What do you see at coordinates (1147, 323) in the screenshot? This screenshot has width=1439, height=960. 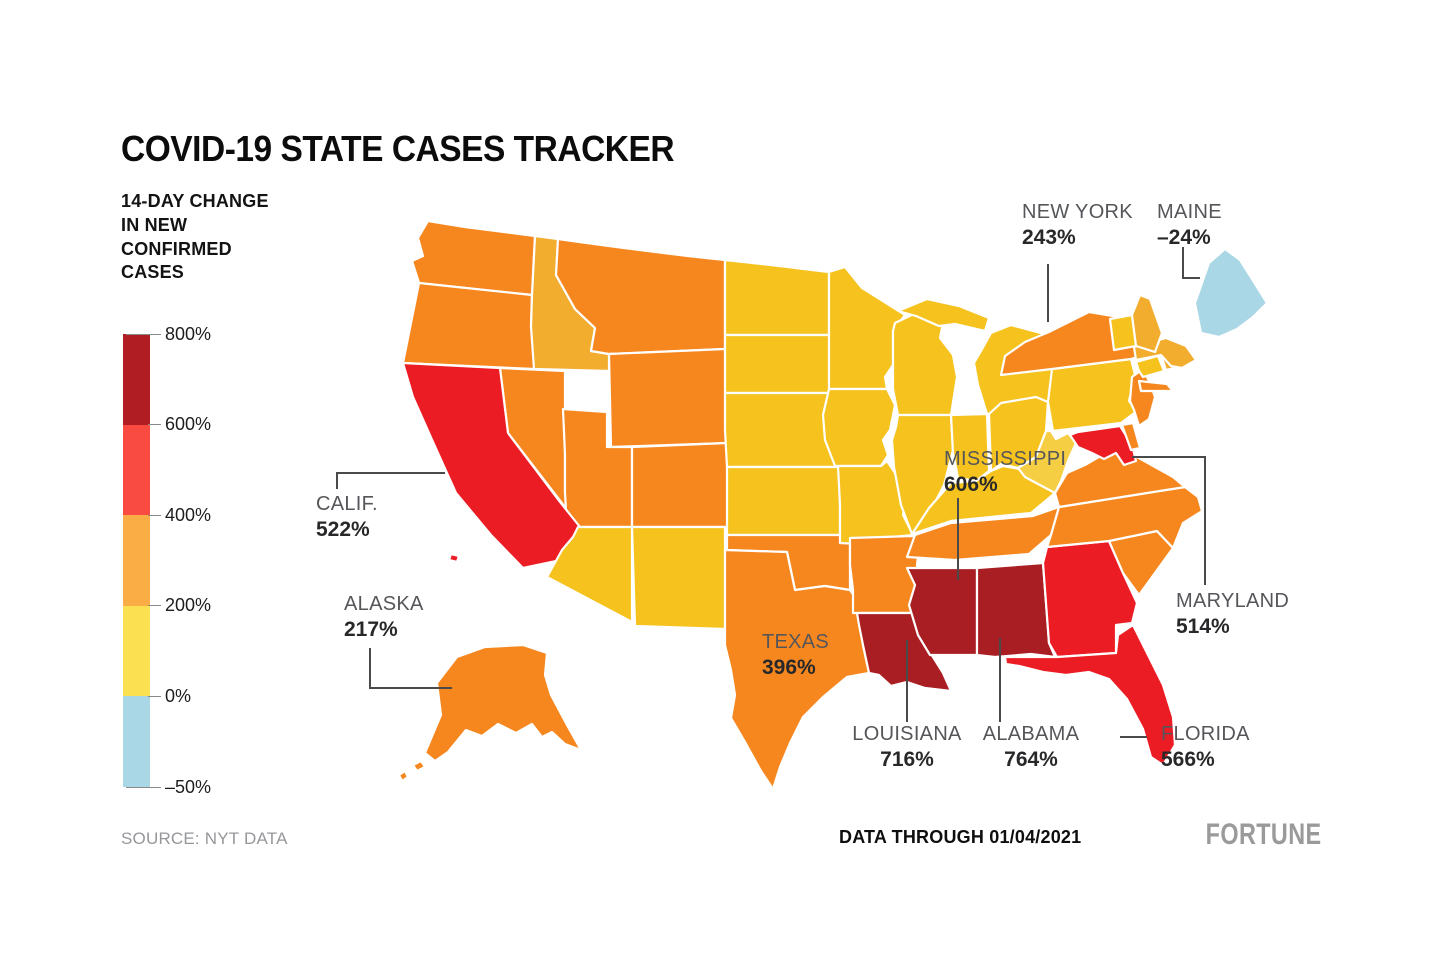 I see `state-new-hampshire` at bounding box center [1147, 323].